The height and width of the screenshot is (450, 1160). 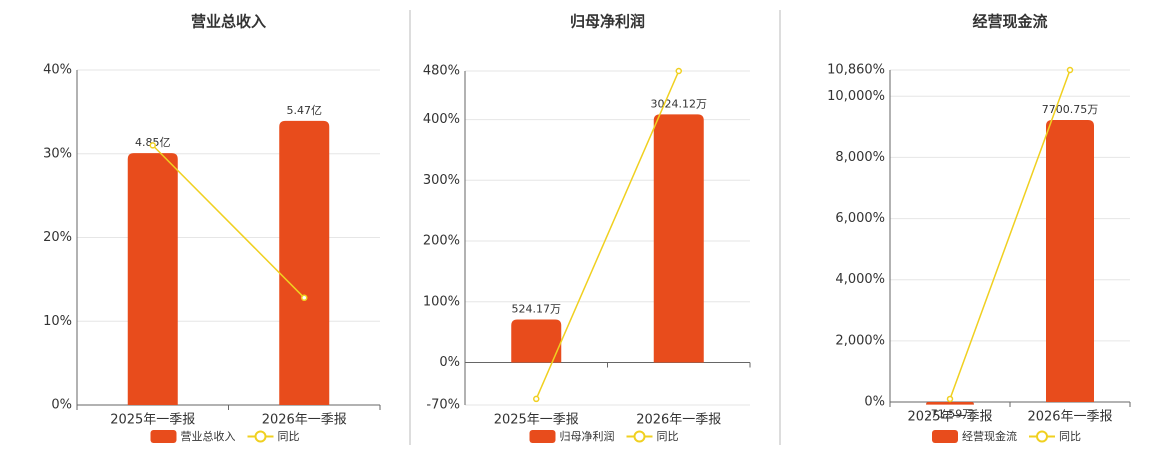 I want to click on y-tick-label: 10,000%, so click(x=856, y=96).